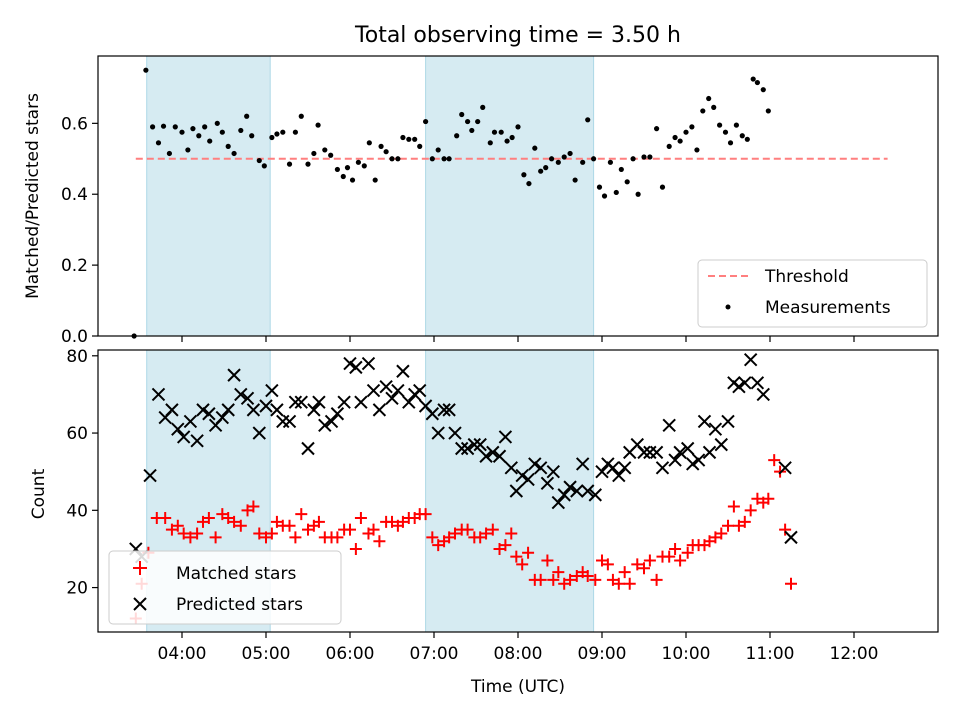  What do you see at coordinates (517, 35) in the screenshot?
I see `figure-title: Total observing time = 3.50 h` at bounding box center [517, 35].